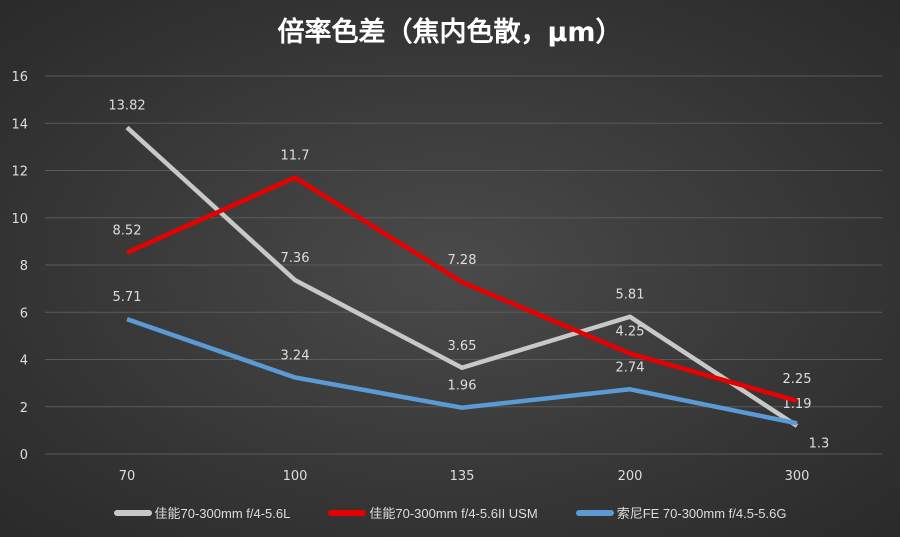 This screenshot has width=900, height=537. Describe the element at coordinates (222, 513) in the screenshot. I see `legend-label: 佳能70-300mm f/4-5.6L` at that location.